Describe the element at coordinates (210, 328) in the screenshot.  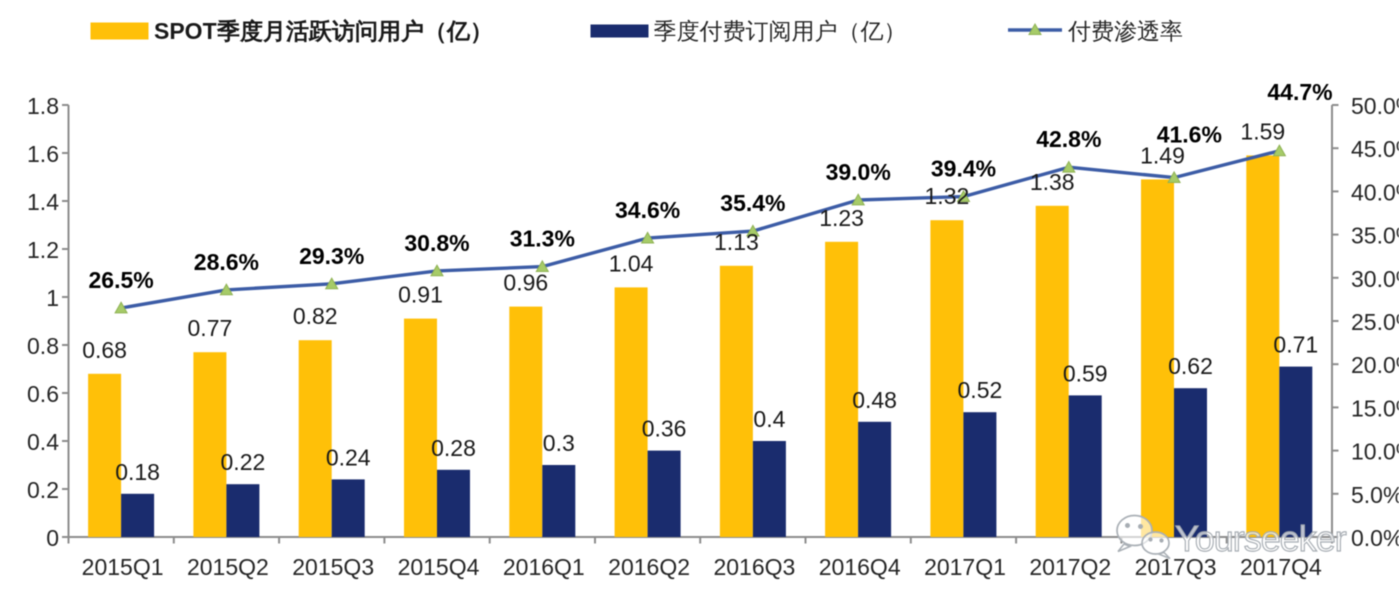
I see `svg-text: 0.77` at that location.